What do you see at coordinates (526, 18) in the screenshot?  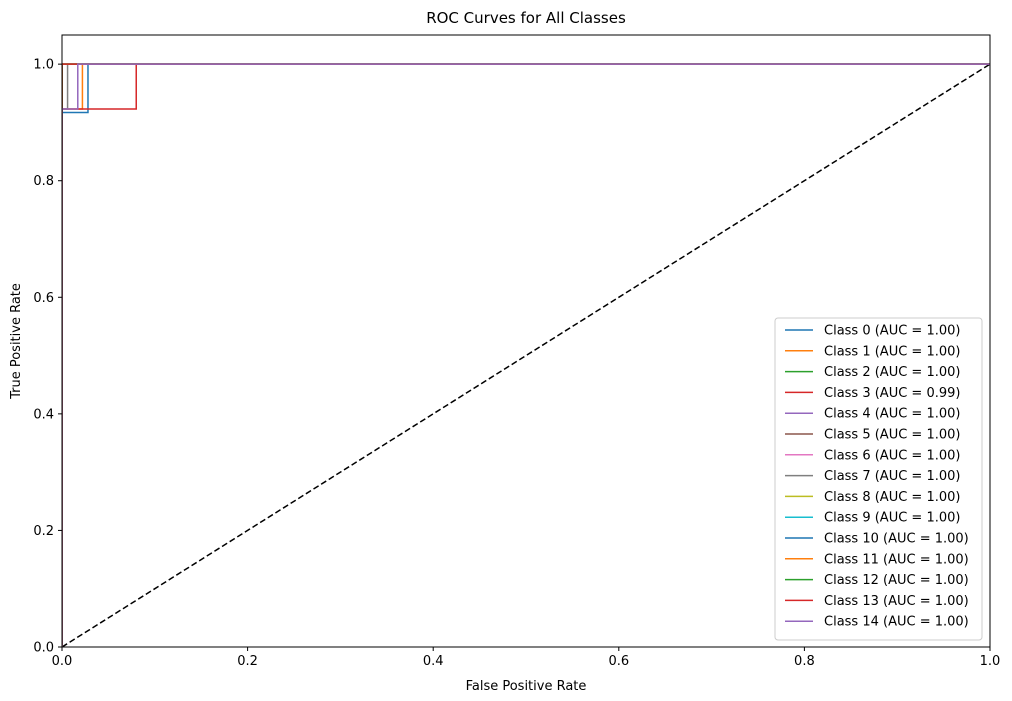 I see `chart-title: ROC Curves for All Classes` at bounding box center [526, 18].